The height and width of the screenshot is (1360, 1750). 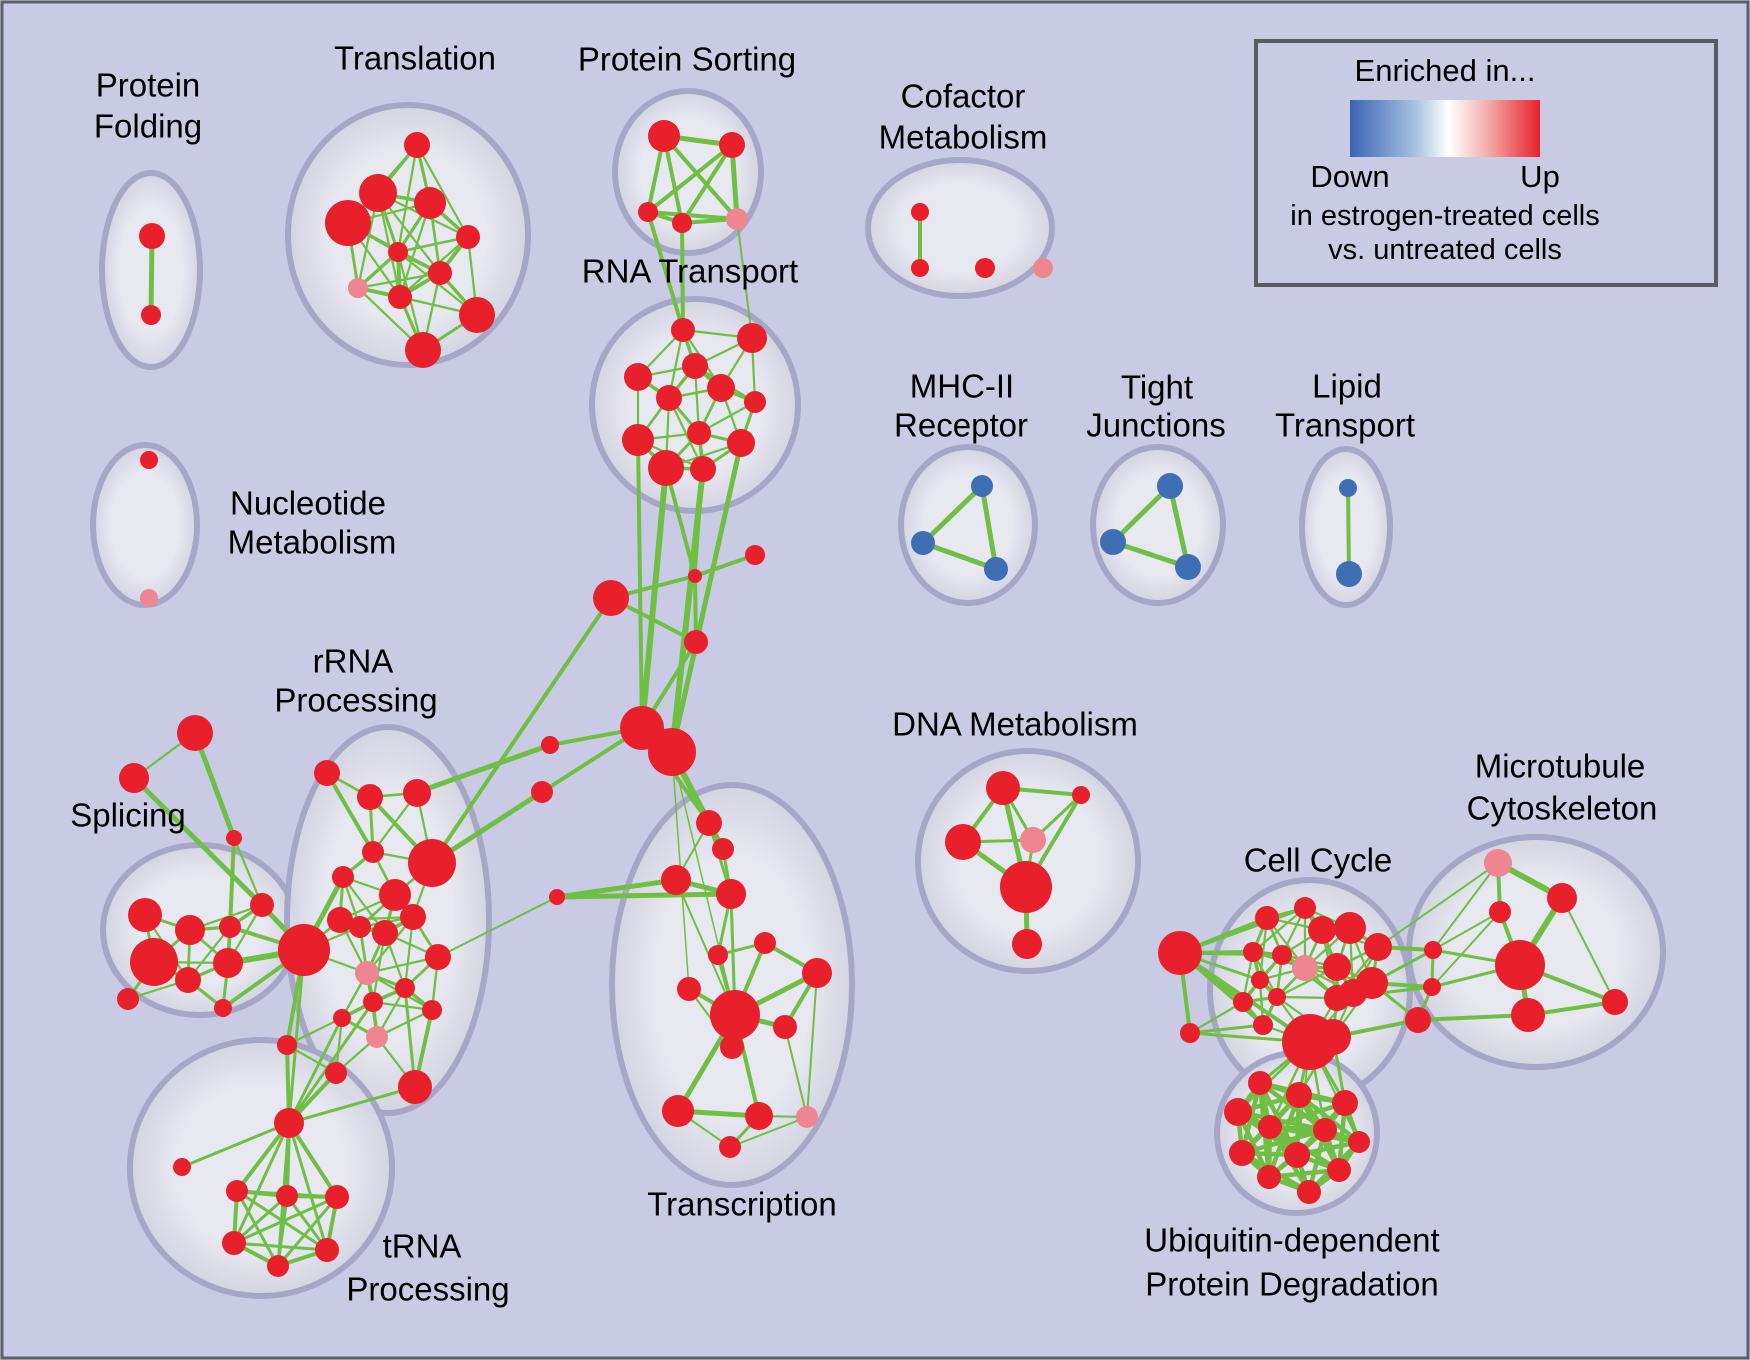 I want to click on cluster-label-cell-cycle: Cell Cycle, so click(x=1318, y=860).